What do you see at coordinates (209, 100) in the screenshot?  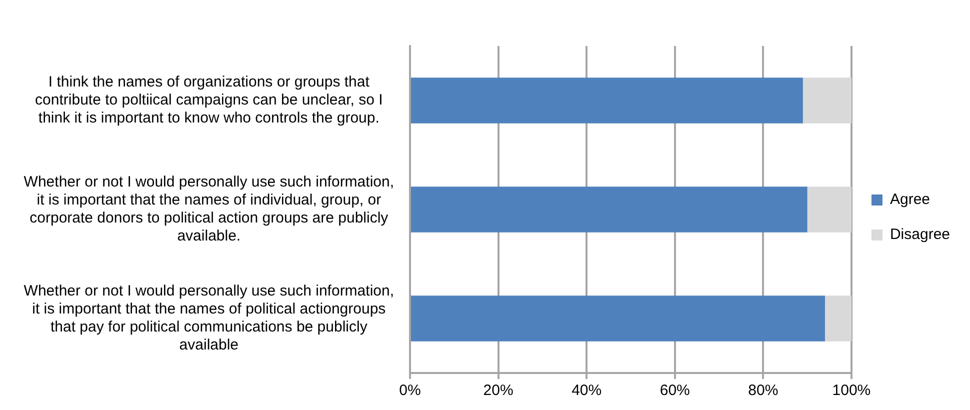 I see `y-tick-label: I think the names of organizations or groups that contribute to poltiical campaigns can be unclear, so I think it is important to know who controls the group.` at bounding box center [209, 100].